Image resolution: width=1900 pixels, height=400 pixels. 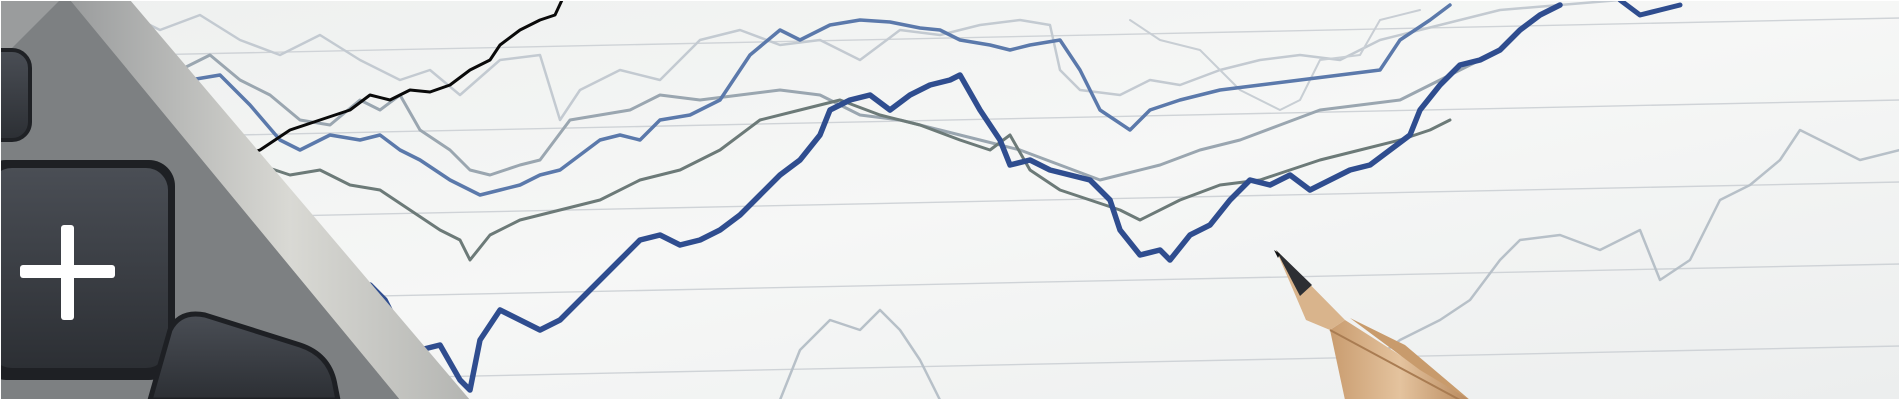 What do you see at coordinates (67, 272) in the screenshot?
I see `plus-icon` at bounding box center [67, 272].